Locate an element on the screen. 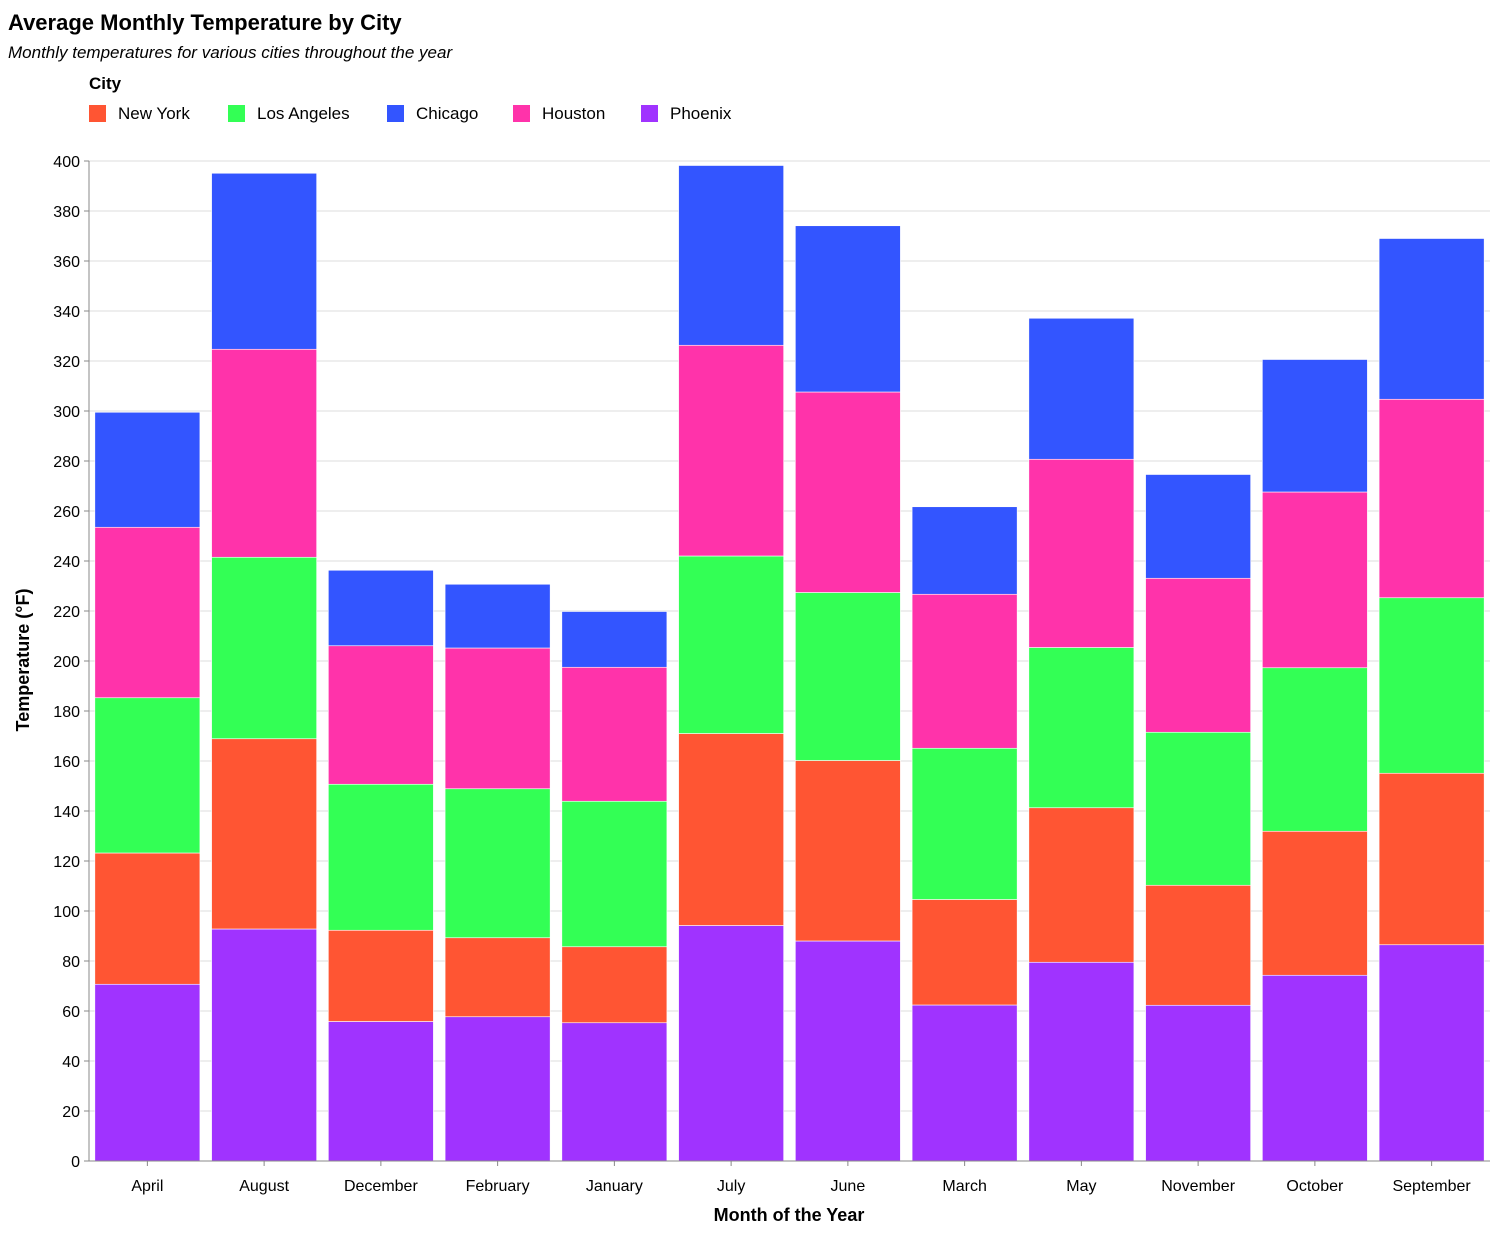 This screenshot has width=1498, height=1234. bar-houston-december is located at coordinates (381, 715).